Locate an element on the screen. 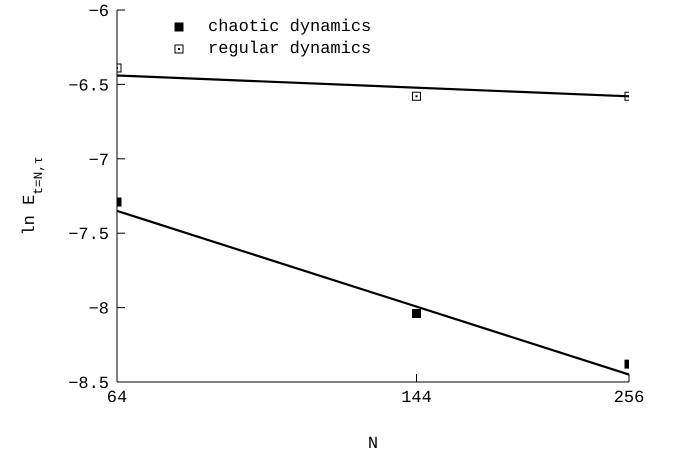 The height and width of the screenshot is (452, 685). x-tick-label: 144 is located at coordinates (416, 398).